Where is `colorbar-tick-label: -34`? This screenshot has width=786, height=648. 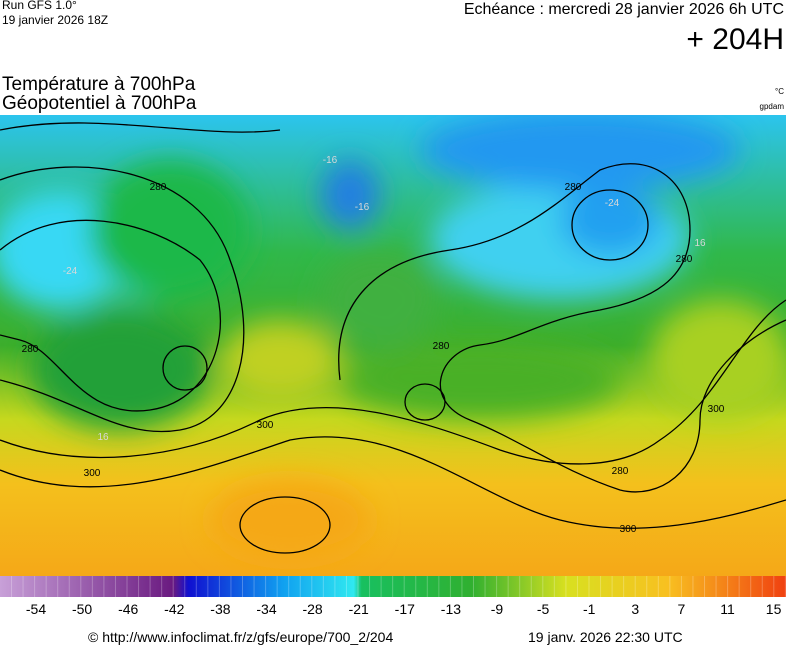 colorbar-tick-label: -34 is located at coordinates (266, 609).